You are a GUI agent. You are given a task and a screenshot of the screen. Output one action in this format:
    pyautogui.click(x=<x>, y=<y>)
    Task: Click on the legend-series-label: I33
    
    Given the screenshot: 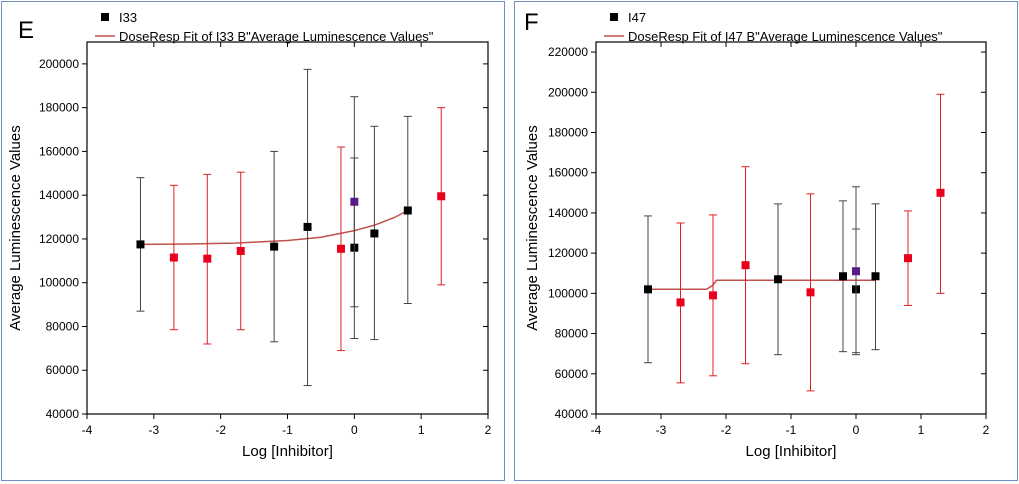 What is the action you would take?
    pyautogui.click(x=128, y=17)
    